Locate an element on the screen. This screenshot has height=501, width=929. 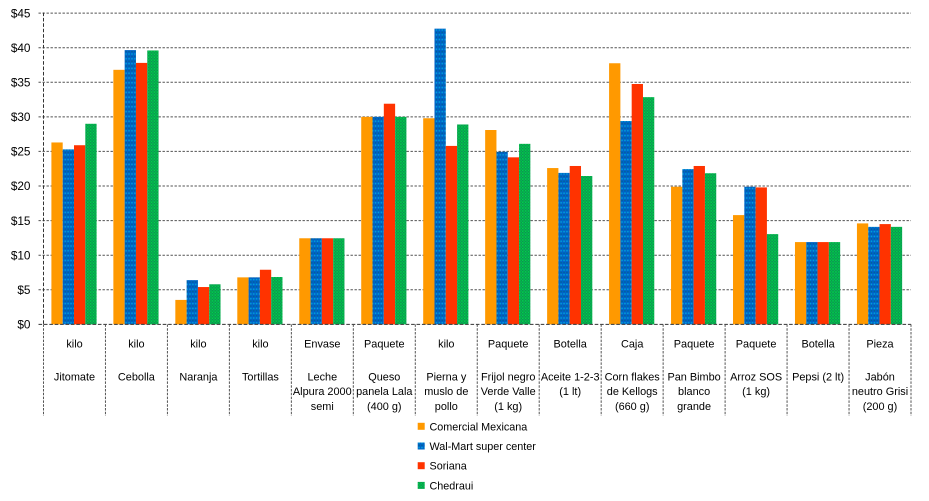
svg-text: Tortillas is located at coordinates (260, 378).